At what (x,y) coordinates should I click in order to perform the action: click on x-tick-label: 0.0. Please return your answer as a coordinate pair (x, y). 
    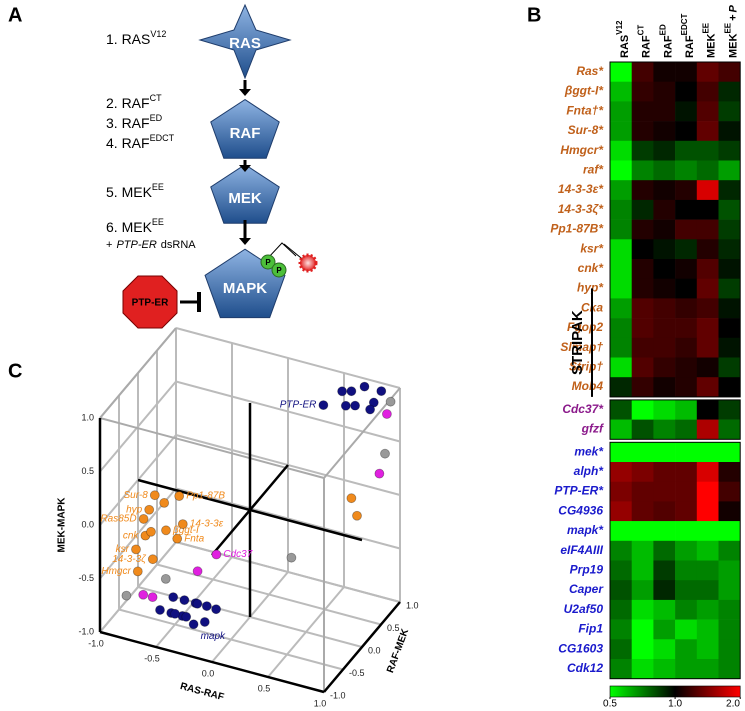
    Looking at the image, I should click on (208, 673).